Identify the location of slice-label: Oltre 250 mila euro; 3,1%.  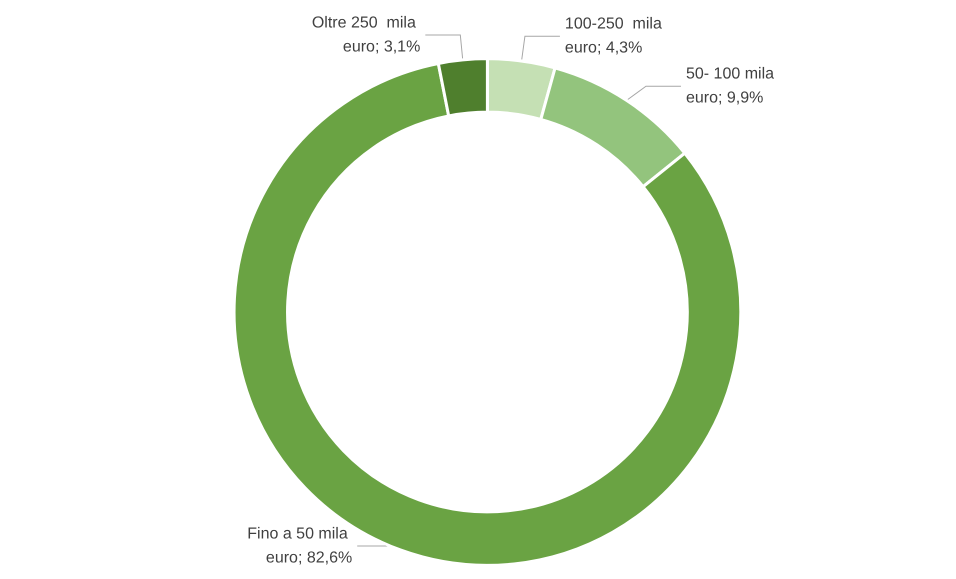
(366, 35).